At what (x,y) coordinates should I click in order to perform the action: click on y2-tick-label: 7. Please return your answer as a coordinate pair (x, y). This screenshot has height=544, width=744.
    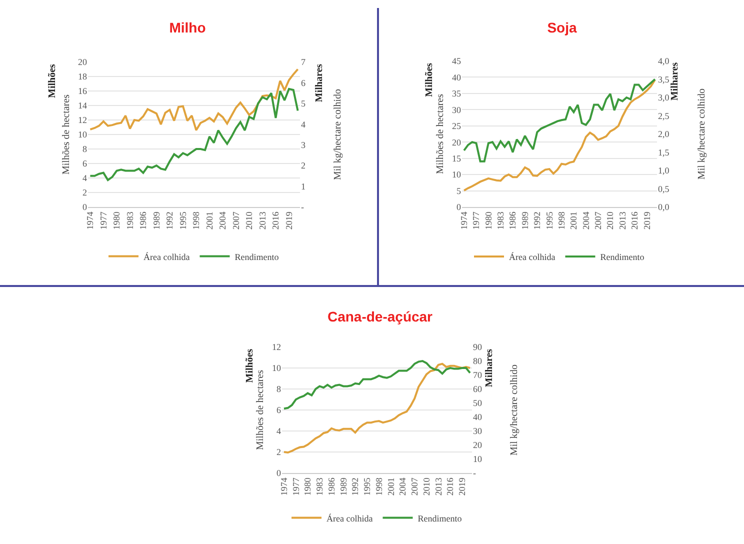
    Looking at the image, I should click on (303, 62).